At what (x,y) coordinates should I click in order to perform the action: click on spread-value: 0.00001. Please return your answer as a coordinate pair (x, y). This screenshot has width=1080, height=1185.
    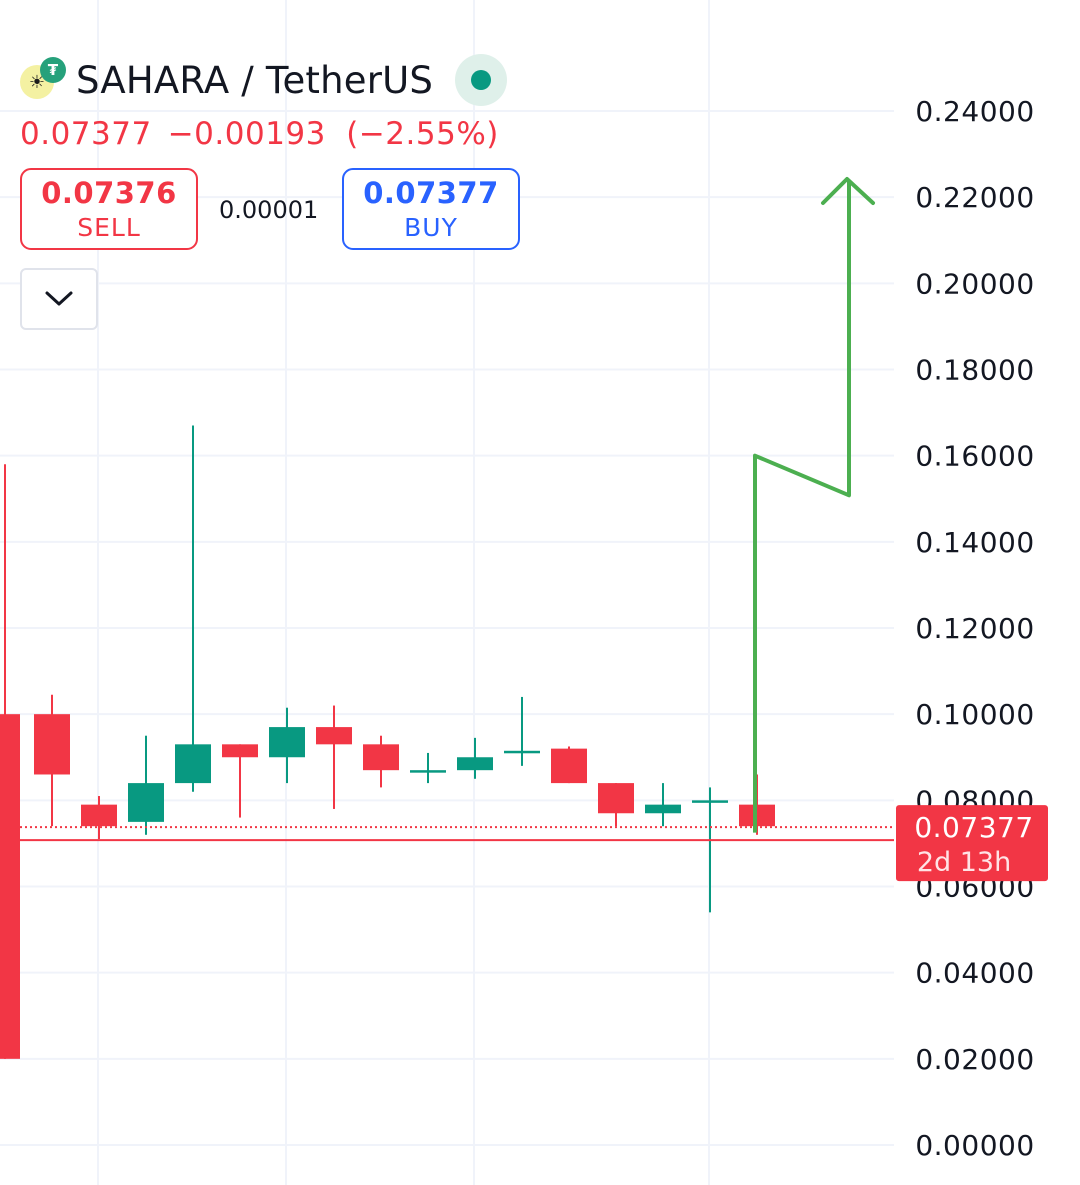
    Looking at the image, I should click on (269, 210).